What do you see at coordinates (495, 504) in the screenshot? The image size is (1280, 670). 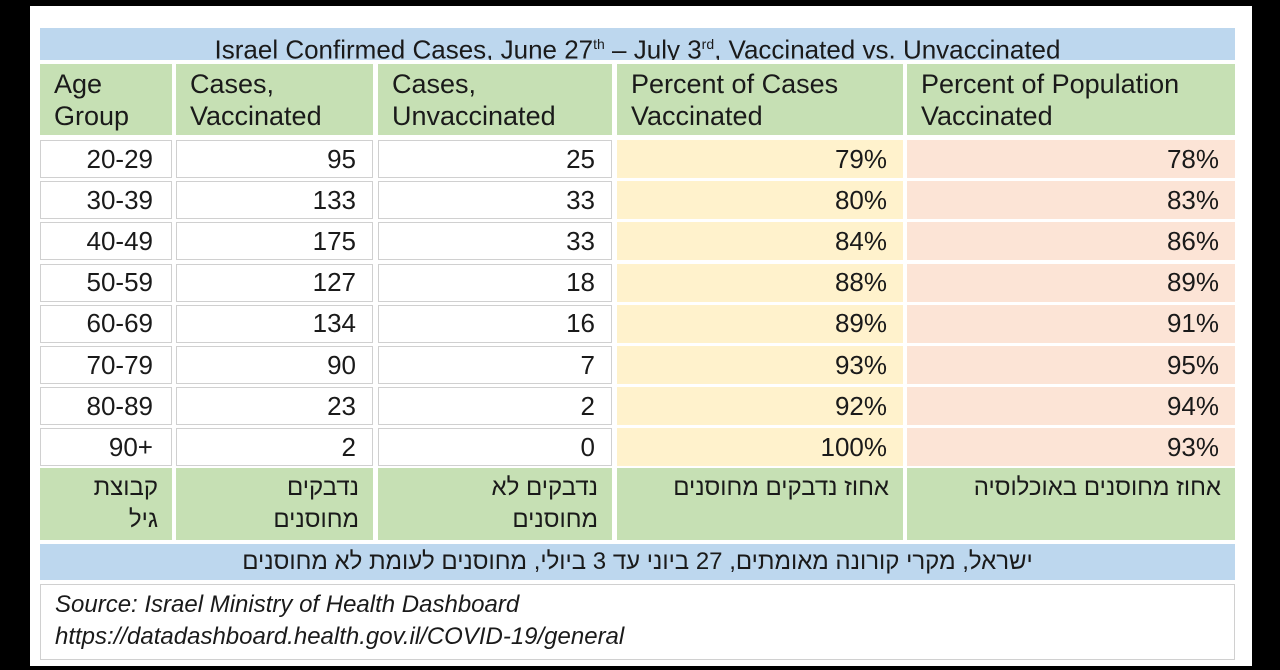 I see `hebrew-header: נדבקים לא מחוסנים` at bounding box center [495, 504].